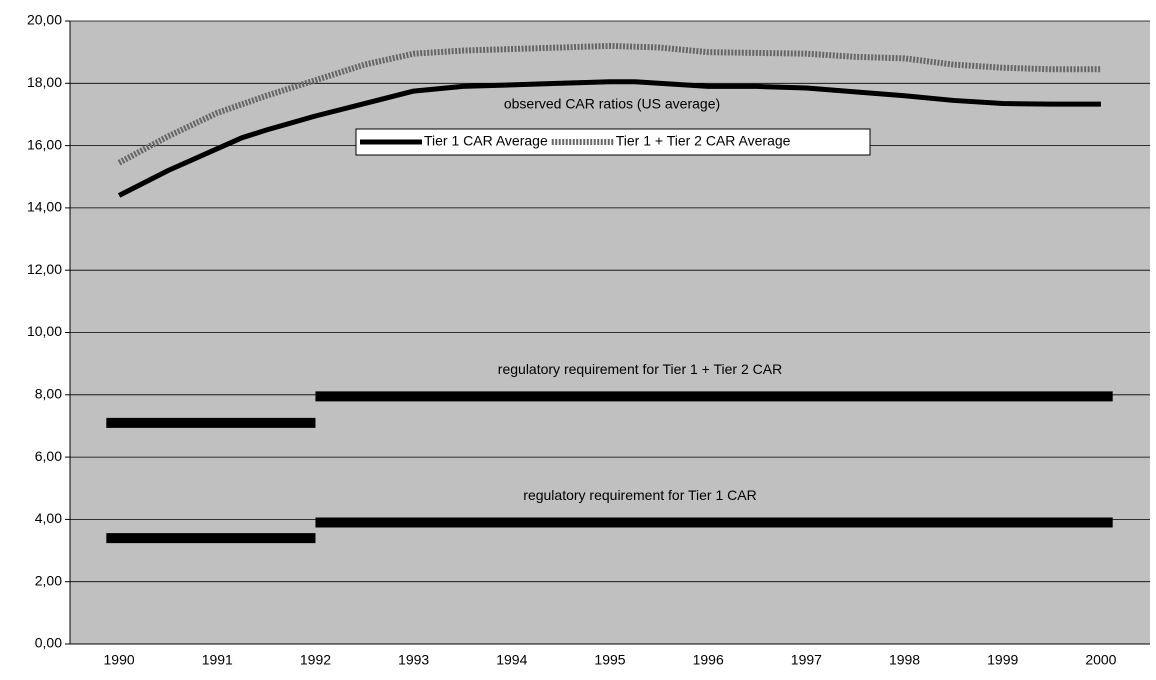 The width and height of the screenshot is (1156, 680). Describe the element at coordinates (44, 20) in the screenshot. I see `y-tick-label: 20,00` at that location.